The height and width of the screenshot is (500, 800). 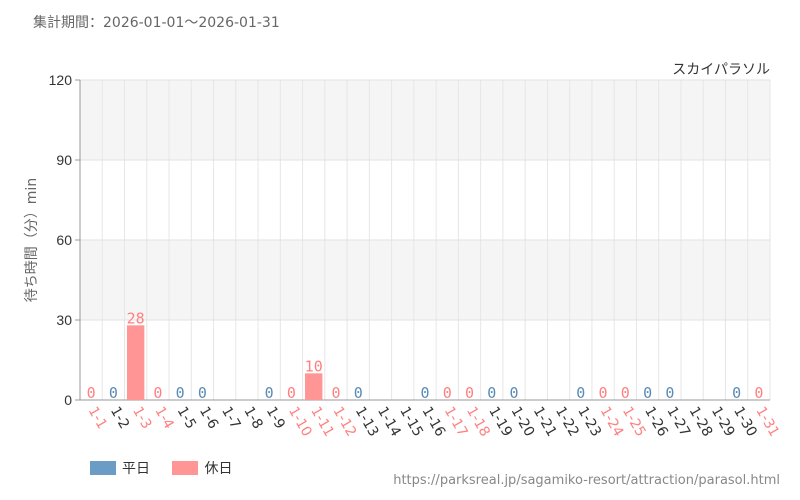 What do you see at coordinates (141, 418) in the screenshot?
I see `x-tick-label: 1-3` at bounding box center [141, 418].